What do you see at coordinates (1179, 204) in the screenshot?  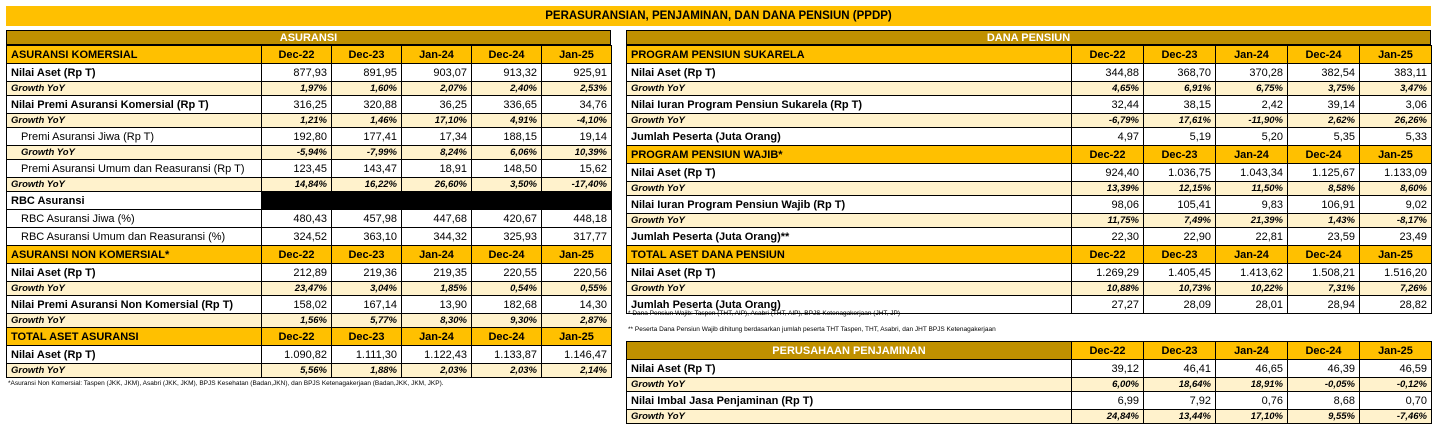 I see `value-cell: 105,41` at bounding box center [1179, 204].